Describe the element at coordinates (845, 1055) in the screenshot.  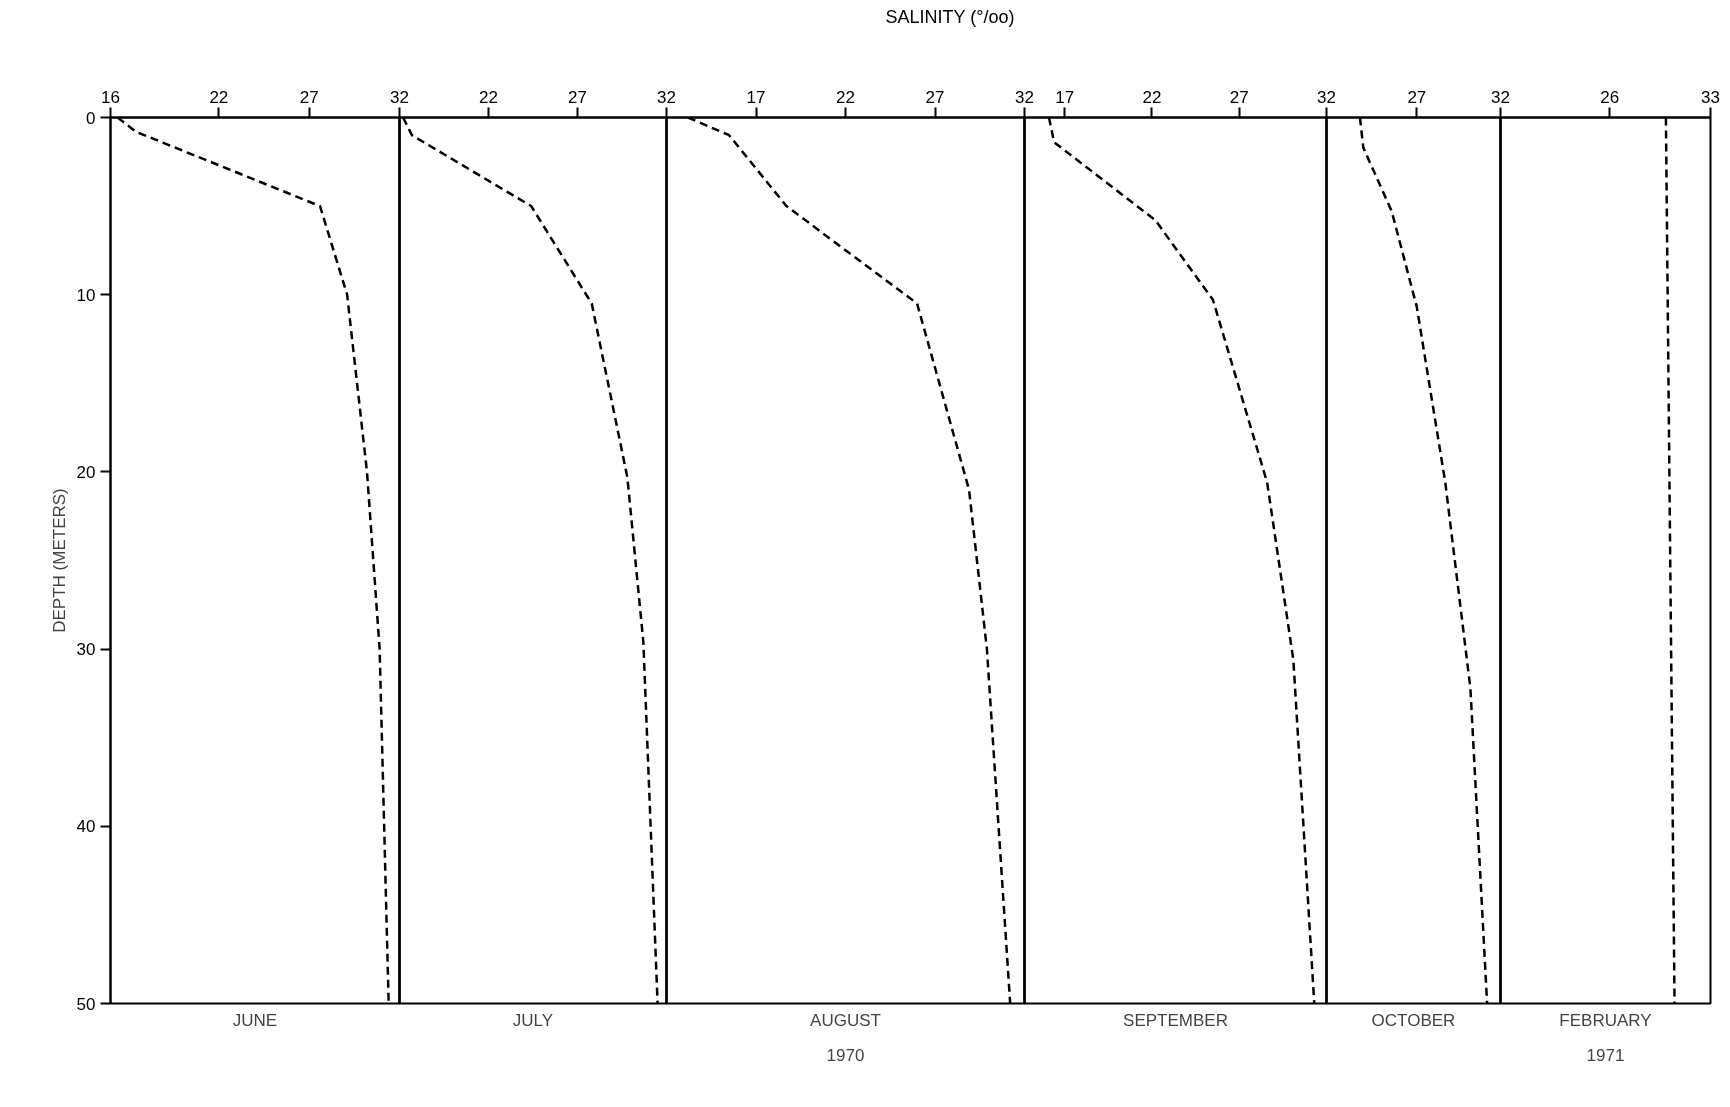
I see `text: 1970` at that location.